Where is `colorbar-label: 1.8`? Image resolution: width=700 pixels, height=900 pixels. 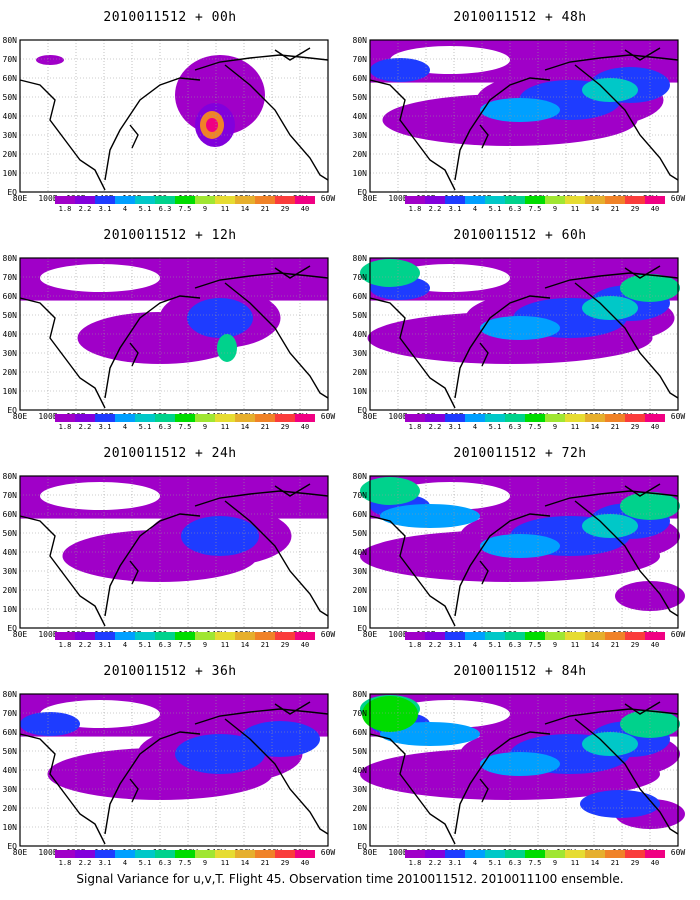 colorbar-label: 1.8 is located at coordinates (415, 863).